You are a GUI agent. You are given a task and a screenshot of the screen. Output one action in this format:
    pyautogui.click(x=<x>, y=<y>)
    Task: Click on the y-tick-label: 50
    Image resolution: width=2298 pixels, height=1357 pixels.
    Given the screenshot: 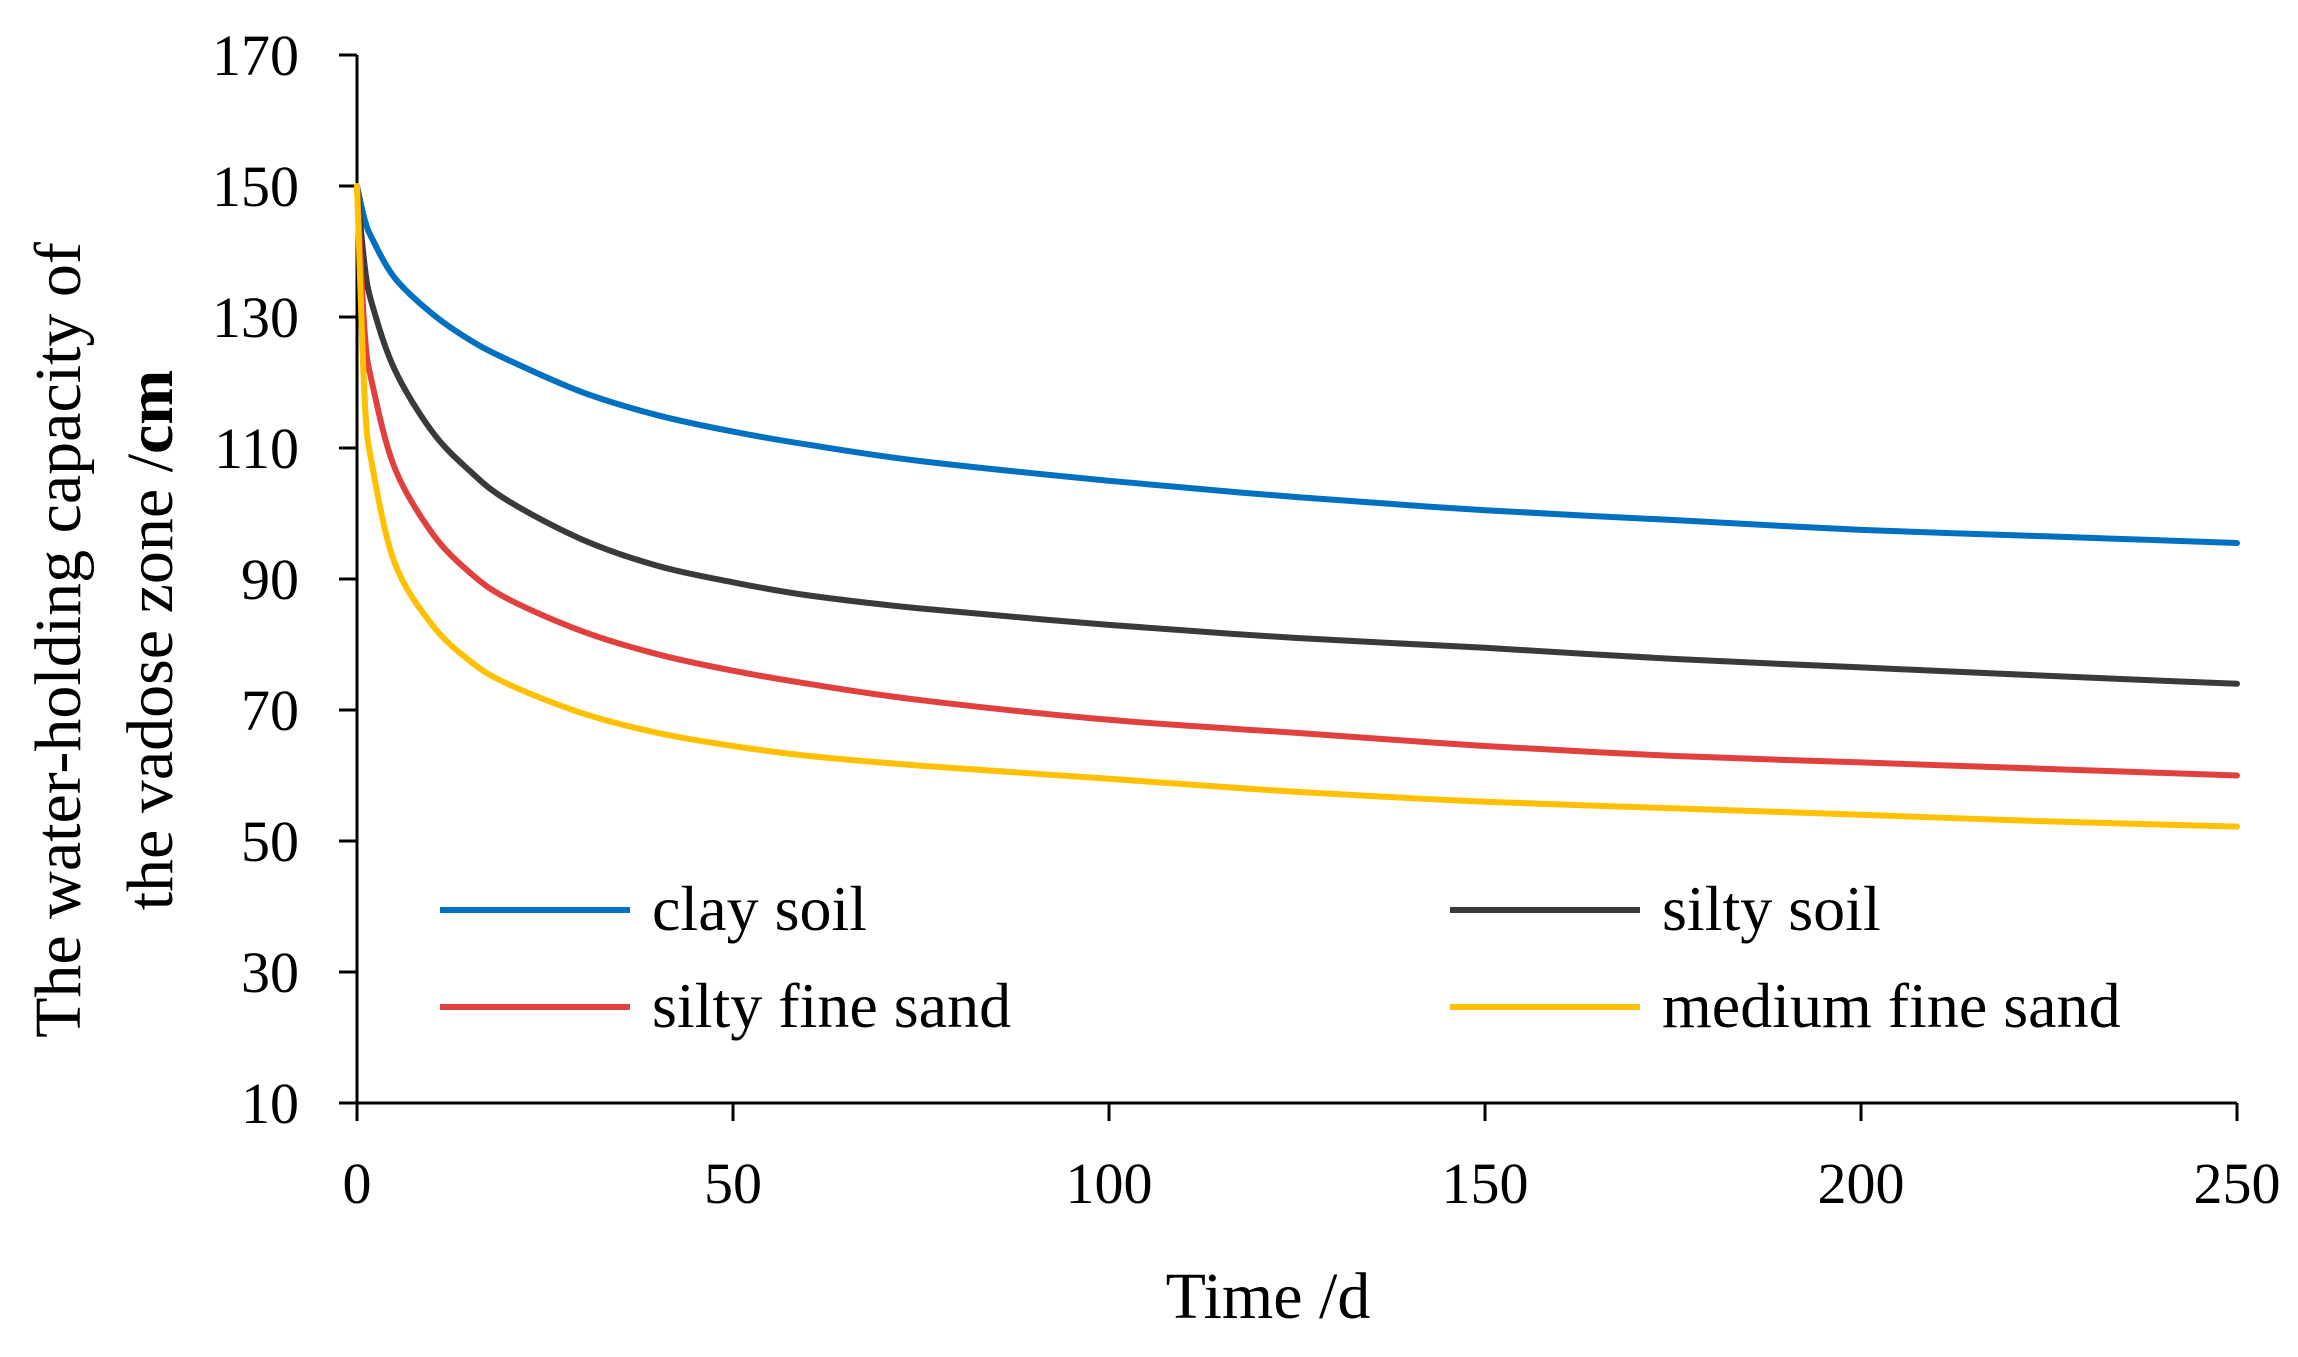 What is the action you would take?
    pyautogui.click(x=270, y=841)
    